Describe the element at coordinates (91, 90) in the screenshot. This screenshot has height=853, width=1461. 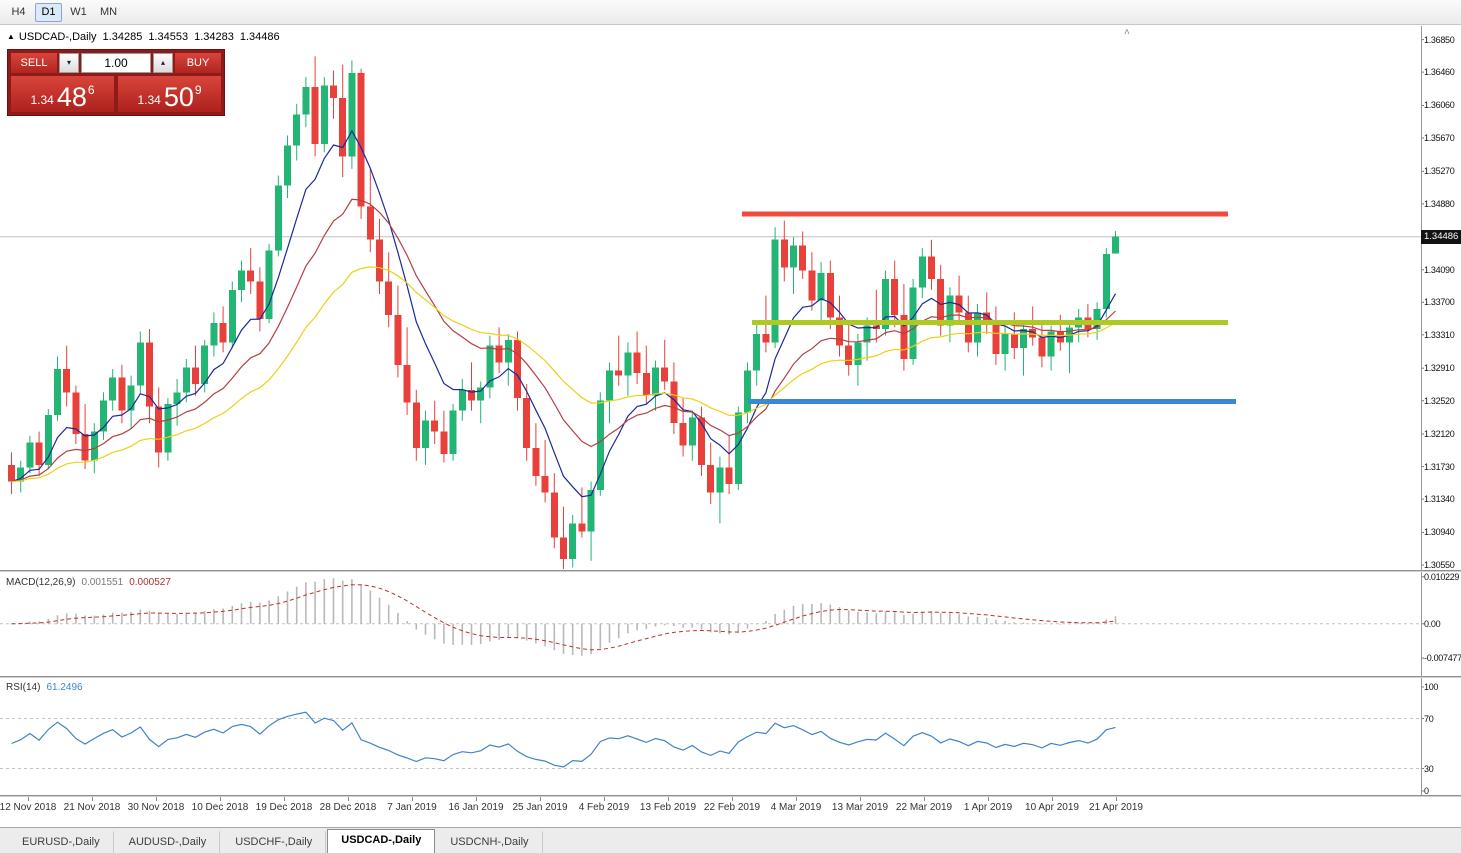
I see `sell-price-sup: 6` at that location.